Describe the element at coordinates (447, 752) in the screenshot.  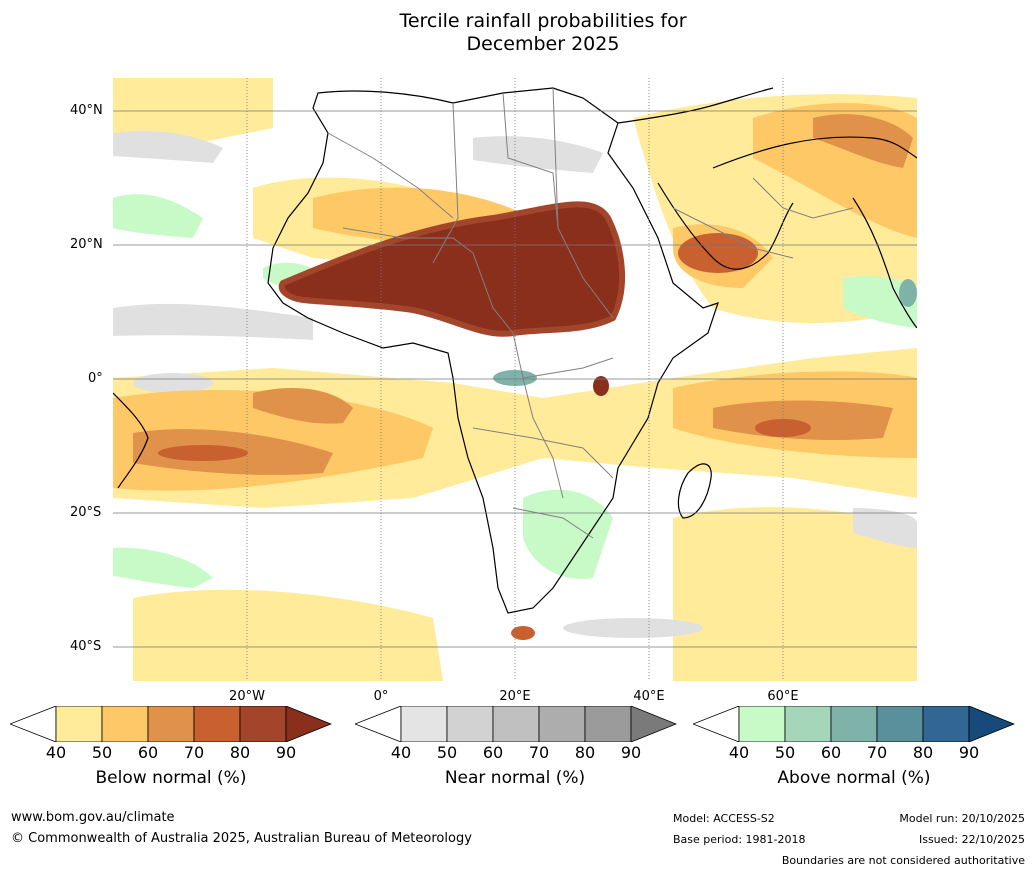
I see `near-tick-50: 50` at that location.